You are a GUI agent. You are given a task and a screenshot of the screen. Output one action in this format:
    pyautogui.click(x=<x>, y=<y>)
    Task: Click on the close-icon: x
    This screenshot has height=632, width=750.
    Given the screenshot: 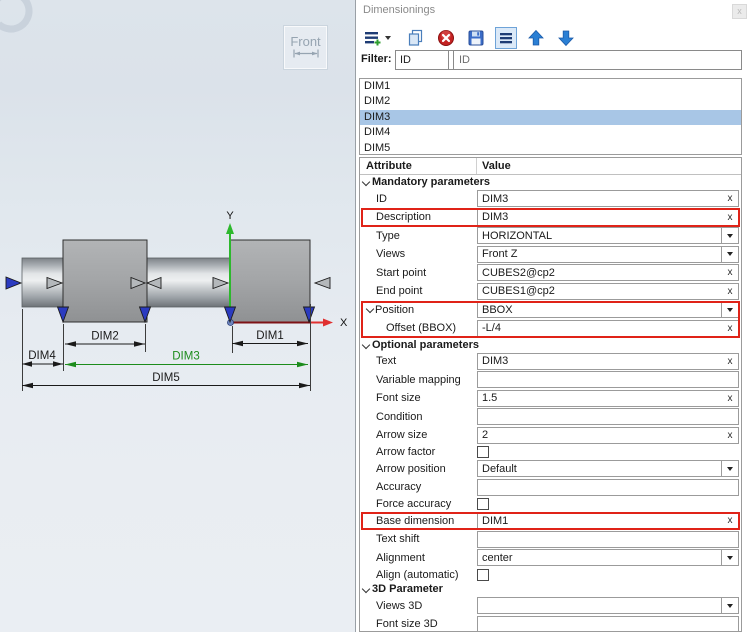 What is the action you would take?
    pyautogui.click(x=739, y=11)
    